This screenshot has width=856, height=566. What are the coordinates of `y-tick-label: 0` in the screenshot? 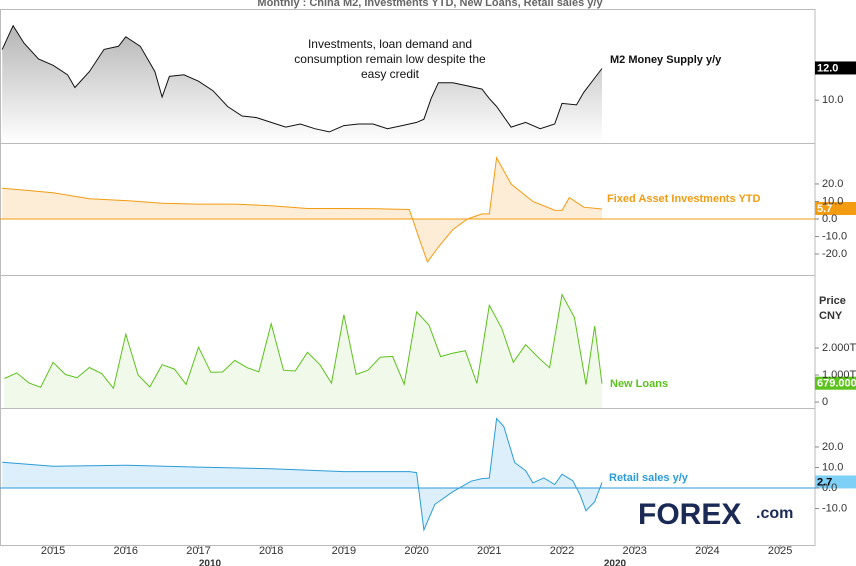 It's located at (825, 402).